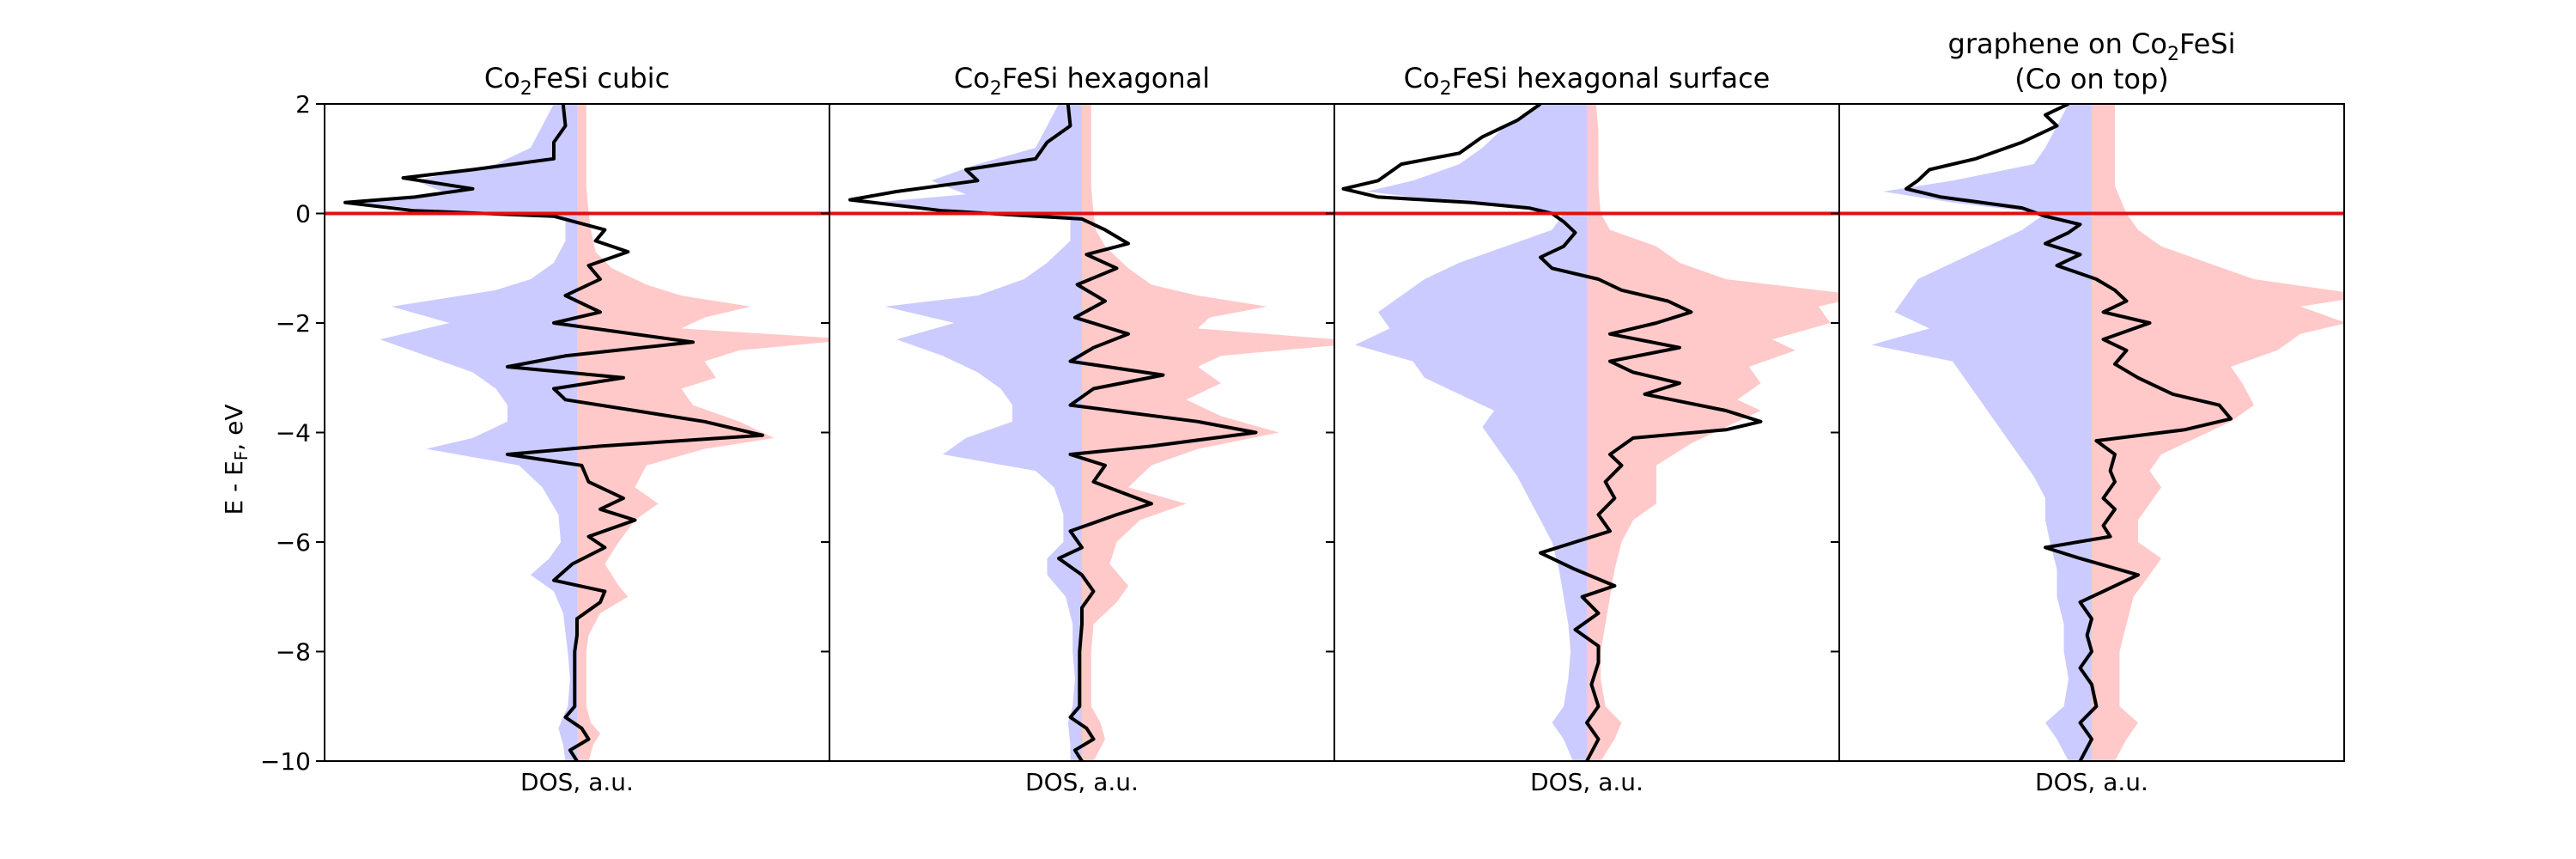 Image resolution: width=2576 pixels, height=859 pixels. I want to click on y-tick-label: 0, so click(303, 214).